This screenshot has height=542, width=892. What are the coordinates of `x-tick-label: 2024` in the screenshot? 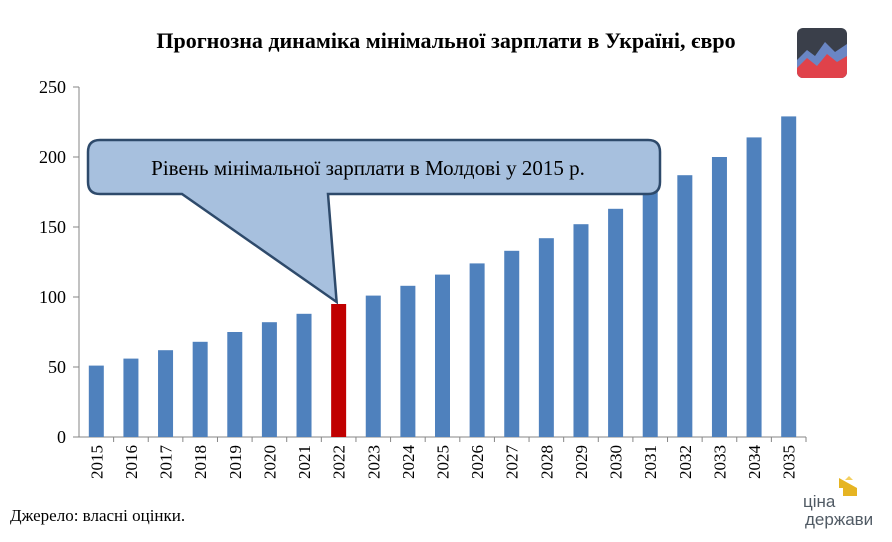 It's located at (408, 462).